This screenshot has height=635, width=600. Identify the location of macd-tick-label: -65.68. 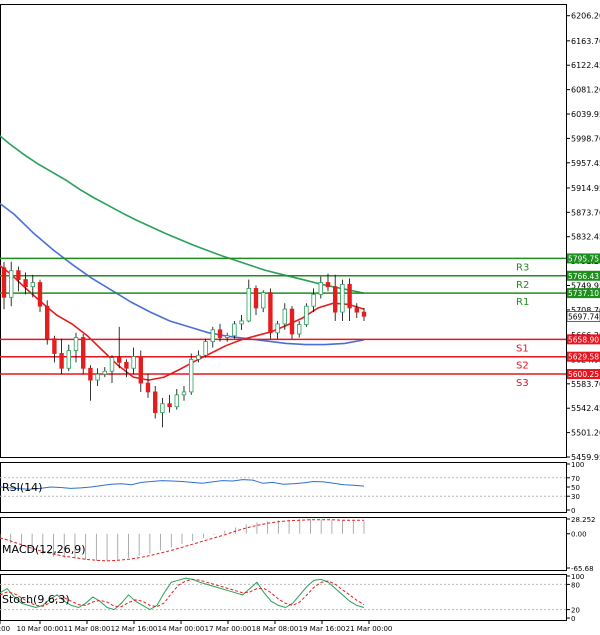
(582, 569).